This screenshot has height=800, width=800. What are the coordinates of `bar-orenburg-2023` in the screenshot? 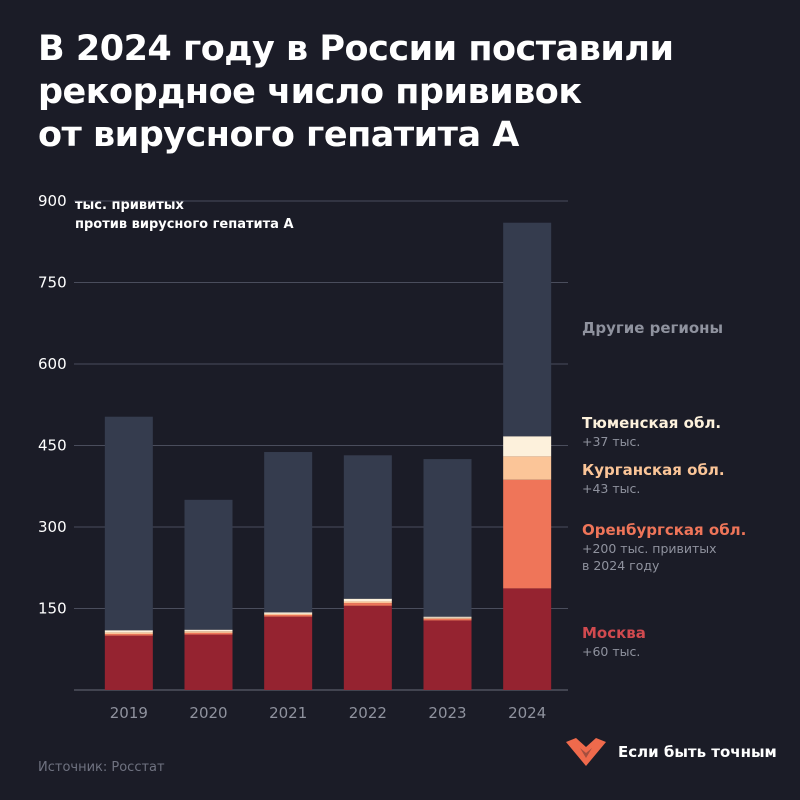 It's located at (447, 619).